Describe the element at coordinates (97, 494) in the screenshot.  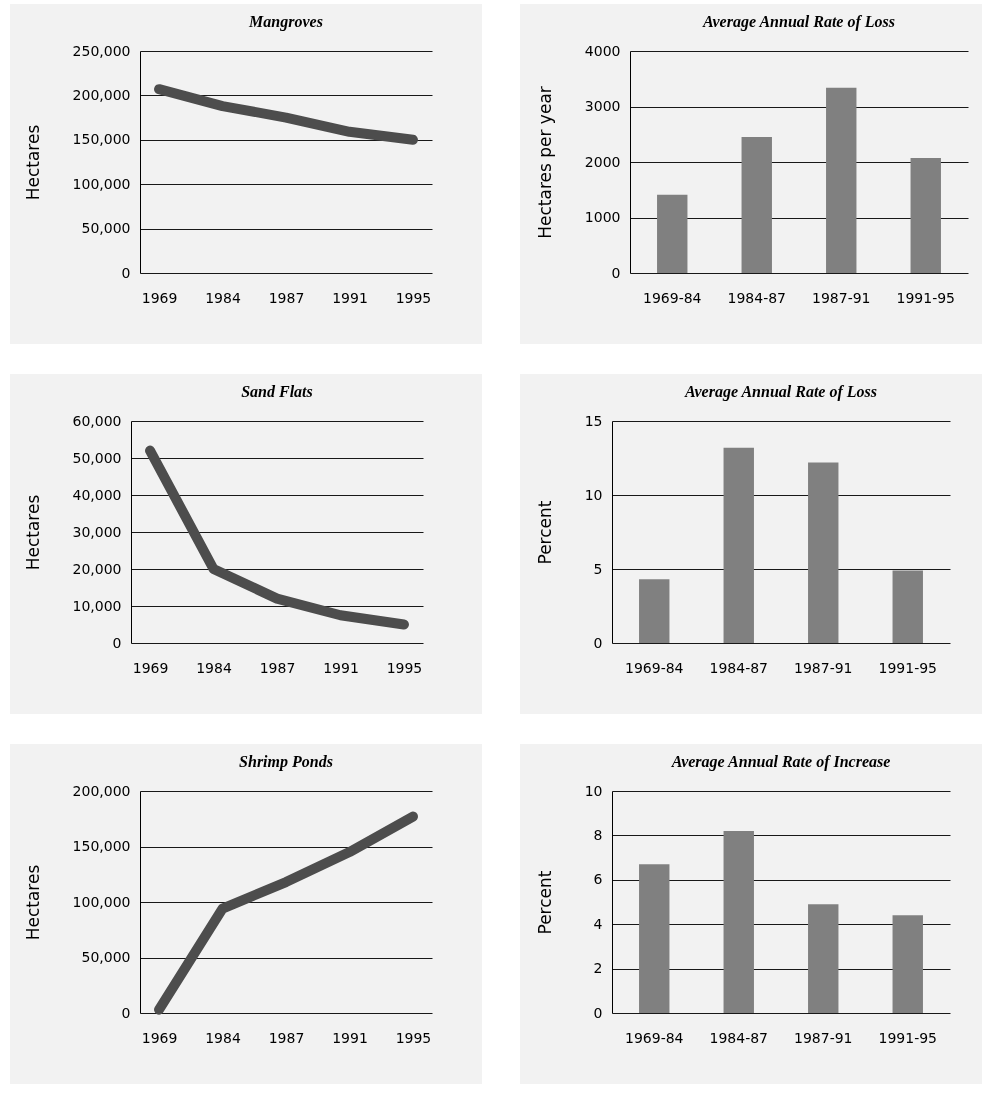
I see `y-tick-label: 40,000` at that location.